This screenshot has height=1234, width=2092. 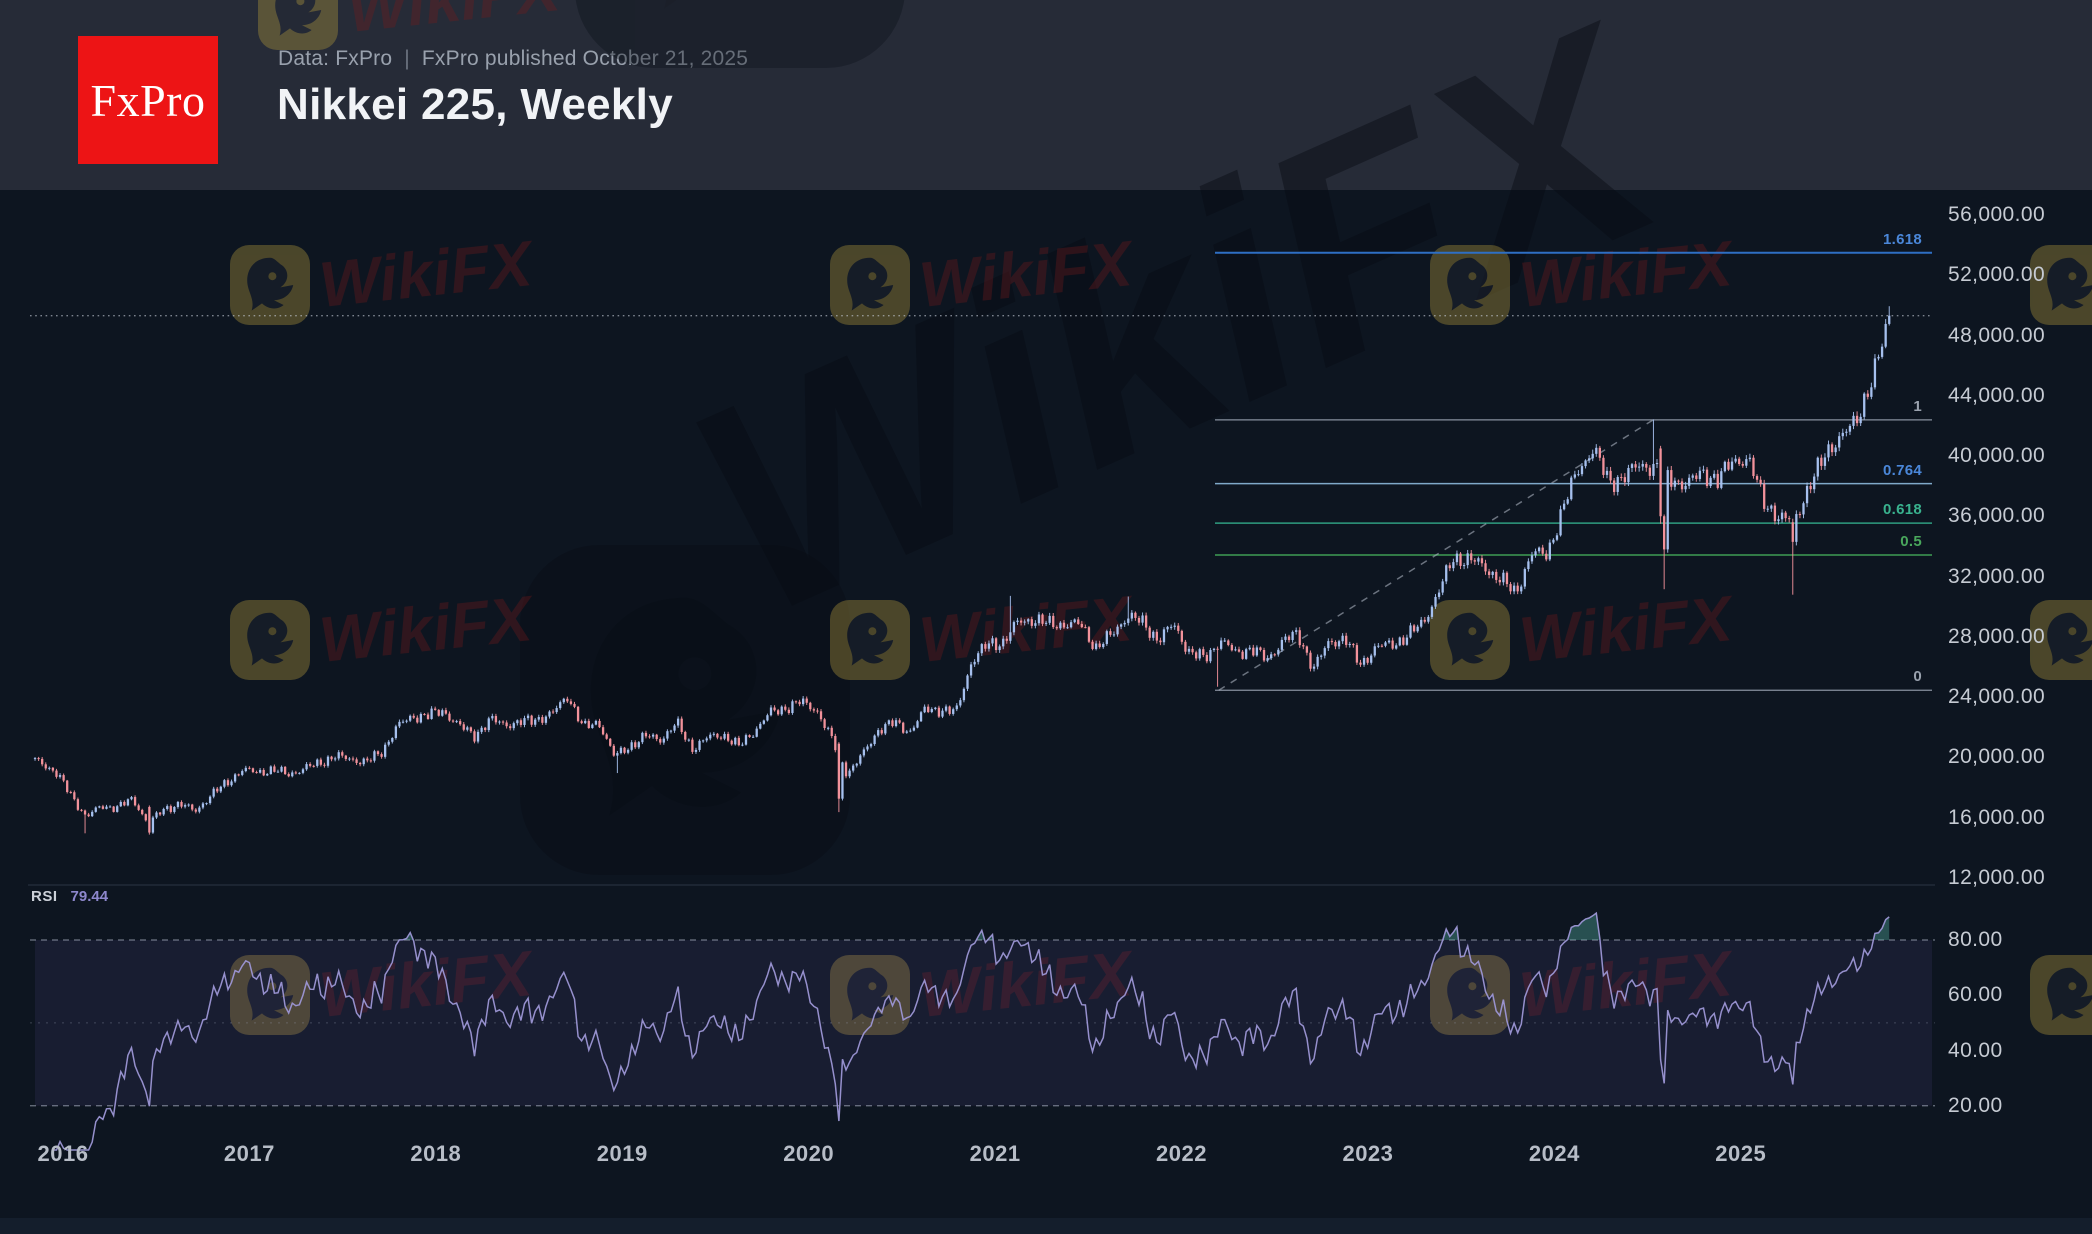 What do you see at coordinates (63, 1153) in the screenshot?
I see `year-axis-label: 2016` at bounding box center [63, 1153].